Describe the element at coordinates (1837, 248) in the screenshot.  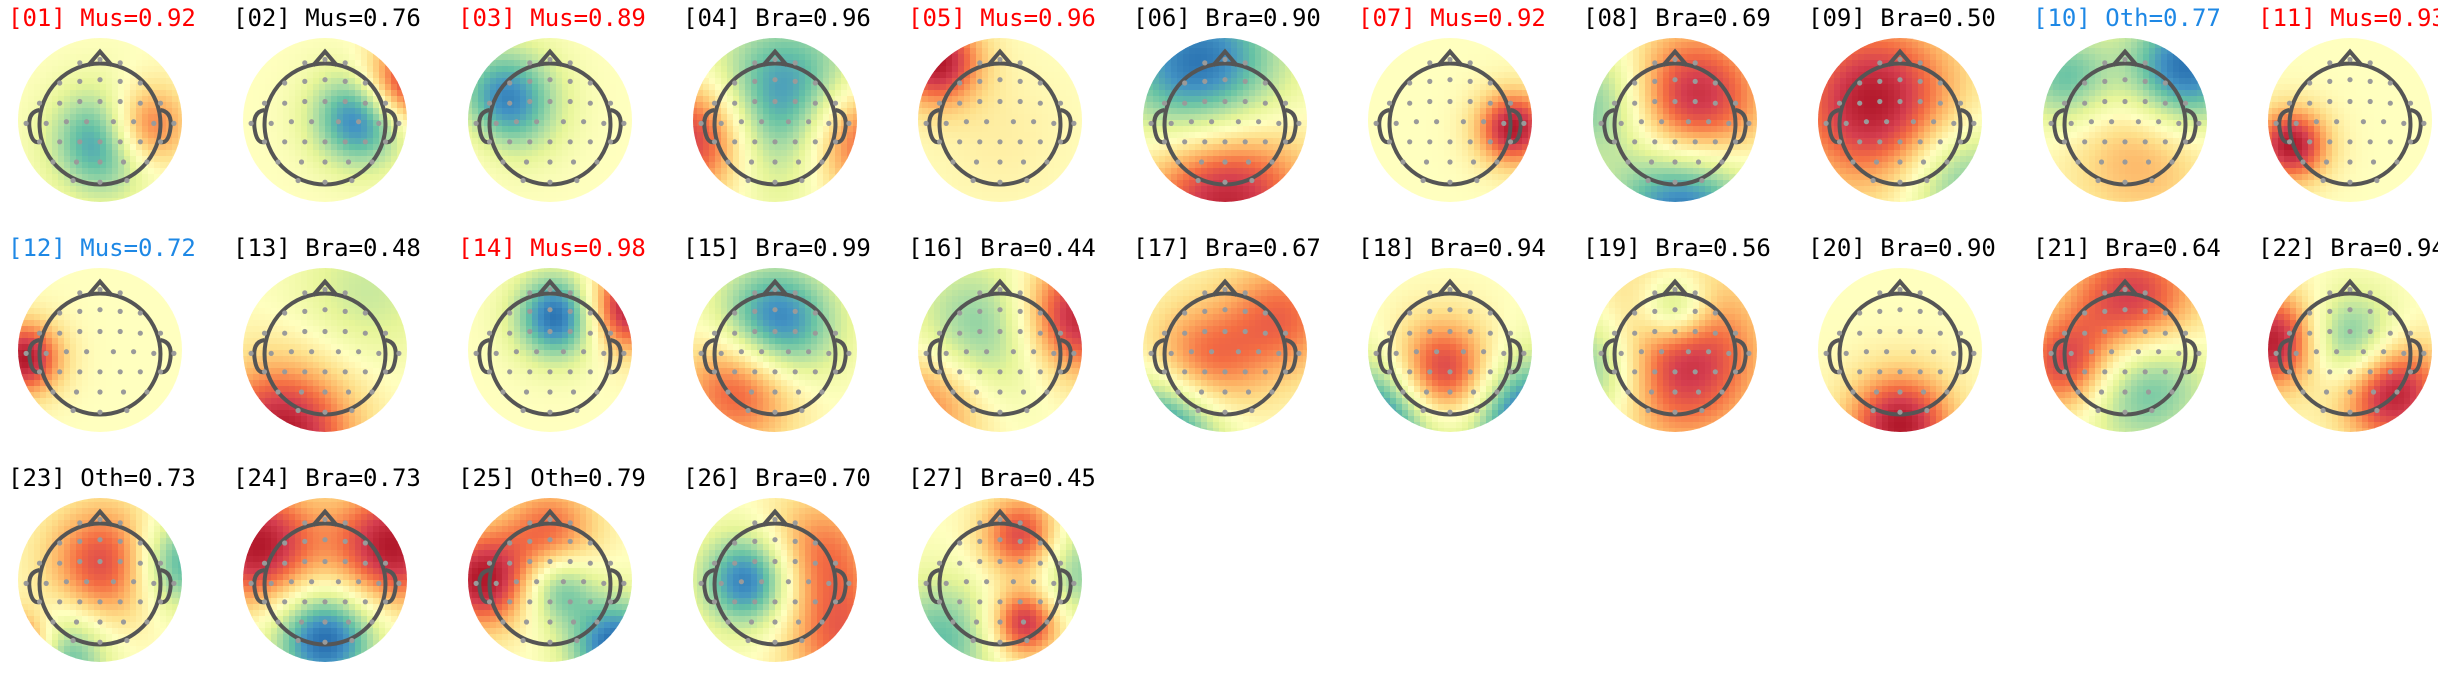
I see `component-id: [20]` at that location.